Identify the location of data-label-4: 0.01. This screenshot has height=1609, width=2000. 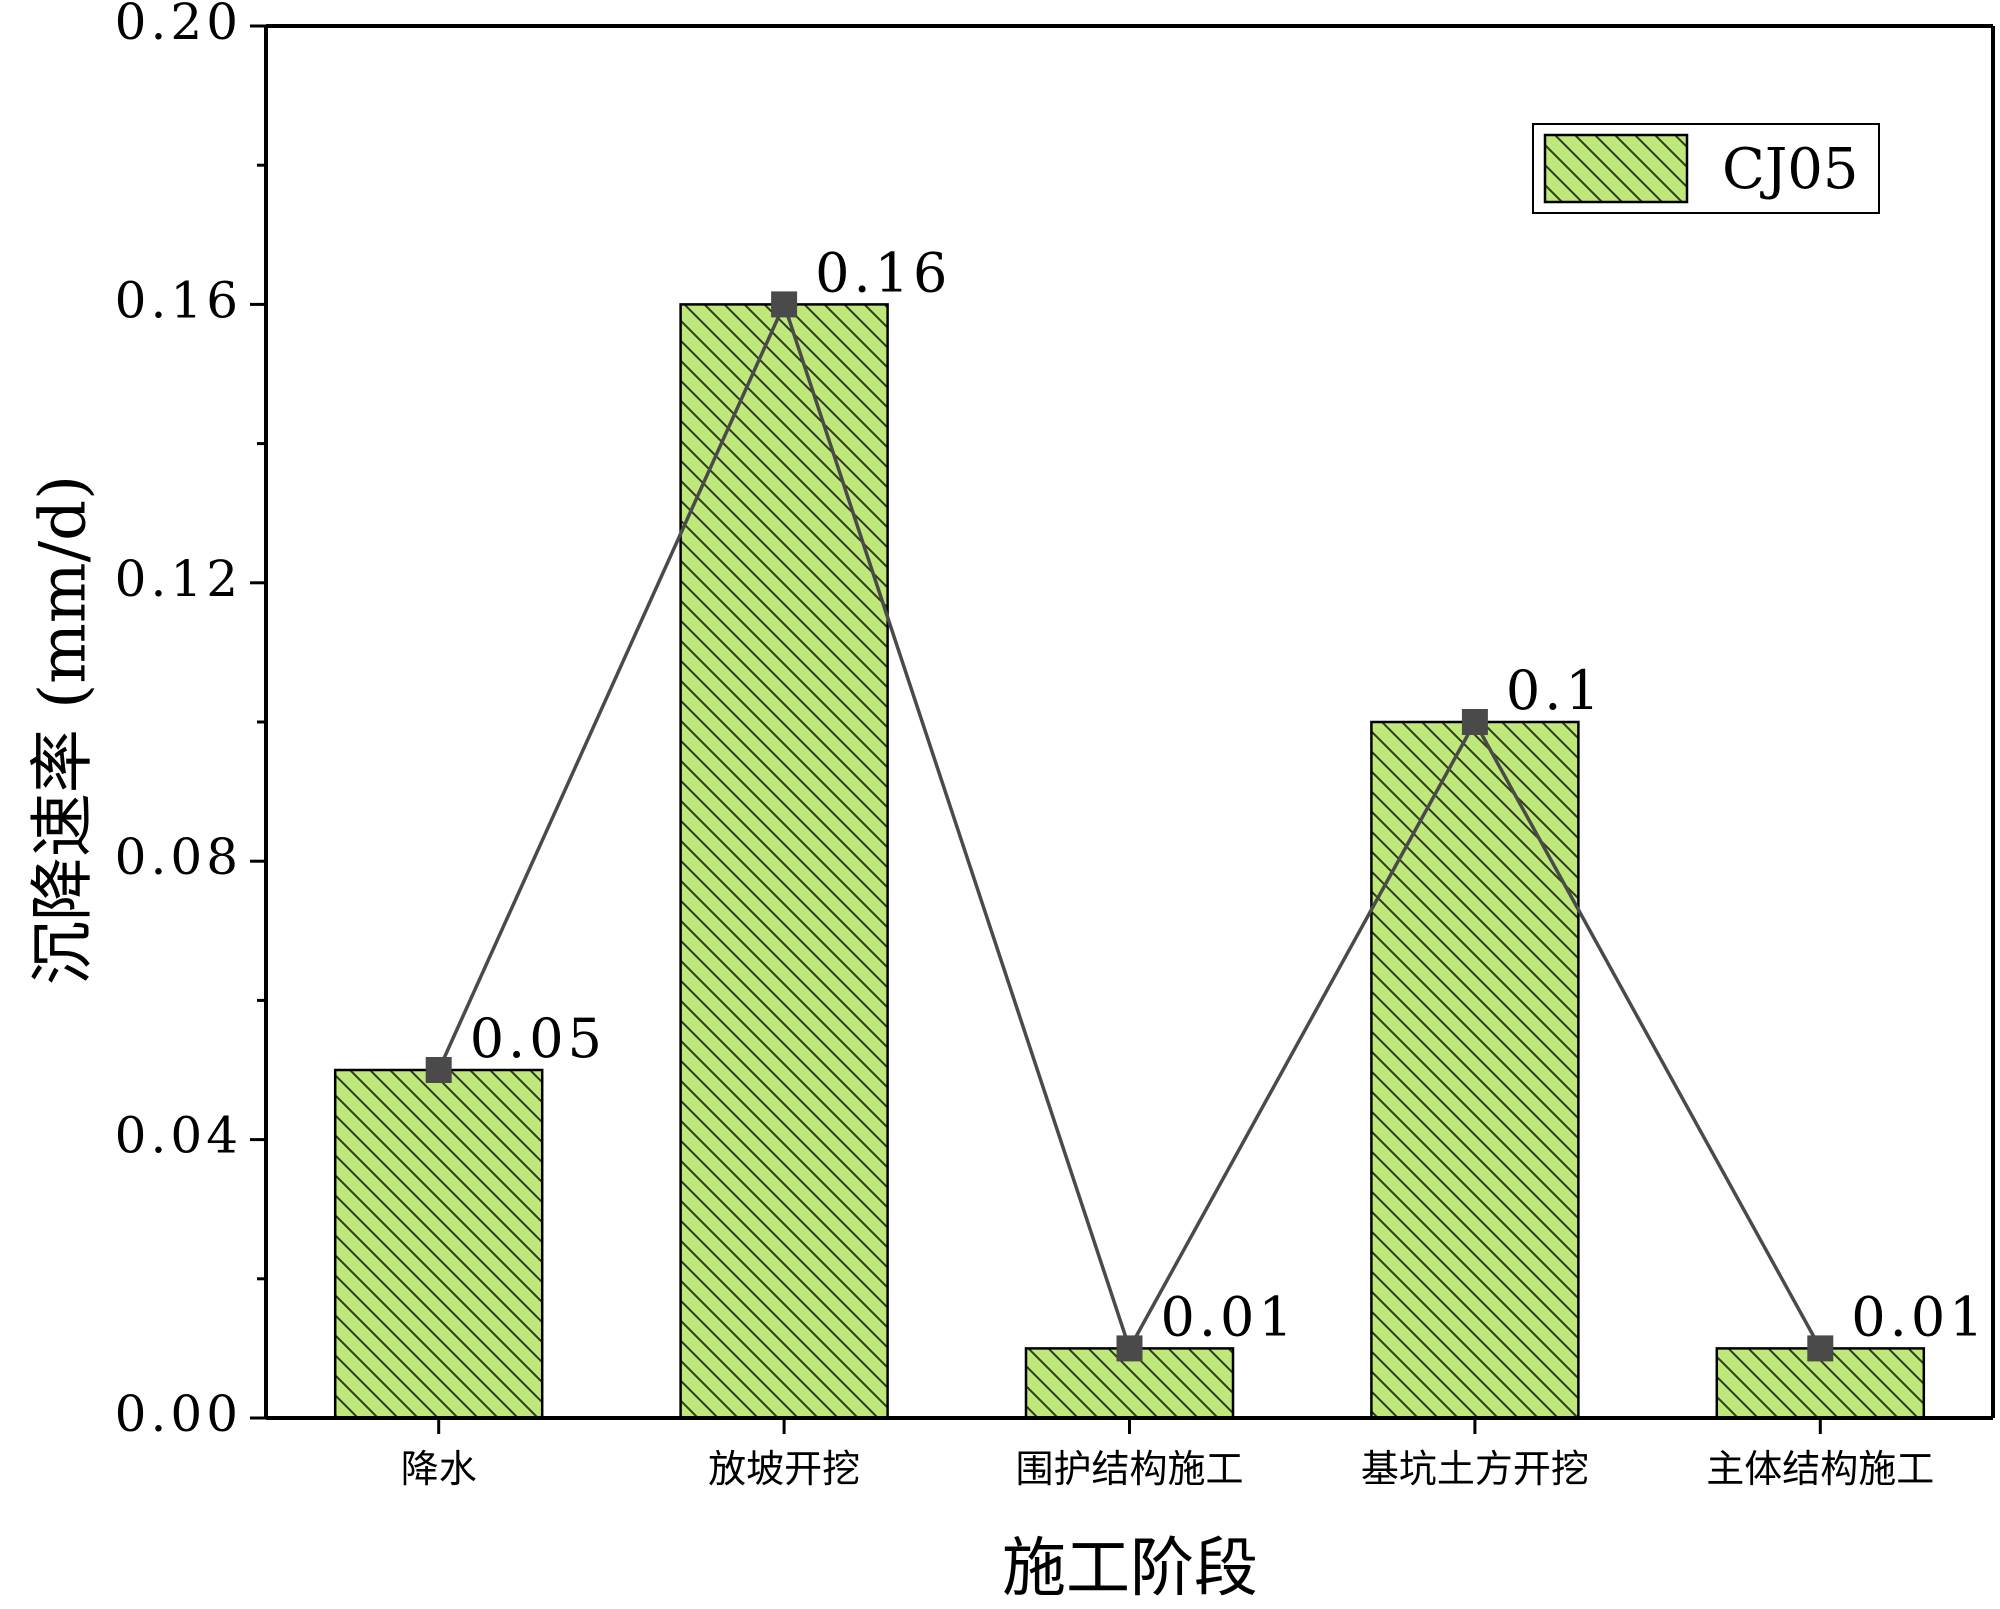
(1919, 1316).